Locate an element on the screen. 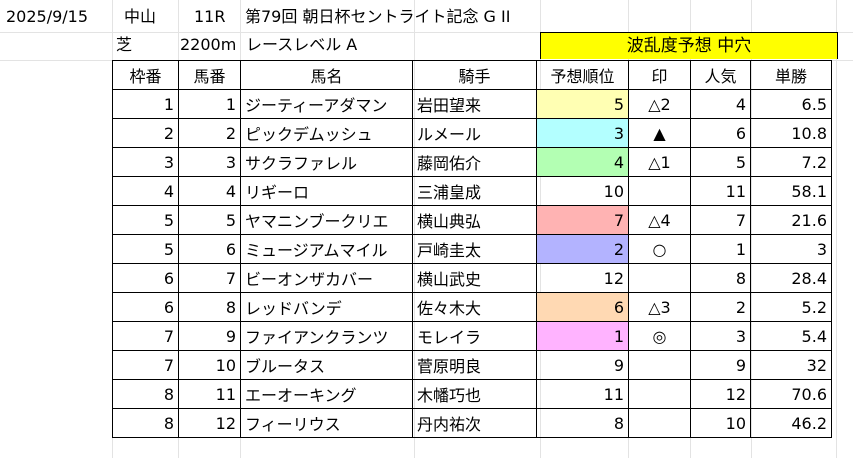 The height and width of the screenshot is (458, 853). horse-name-header: 馬名 is located at coordinates (326, 75).